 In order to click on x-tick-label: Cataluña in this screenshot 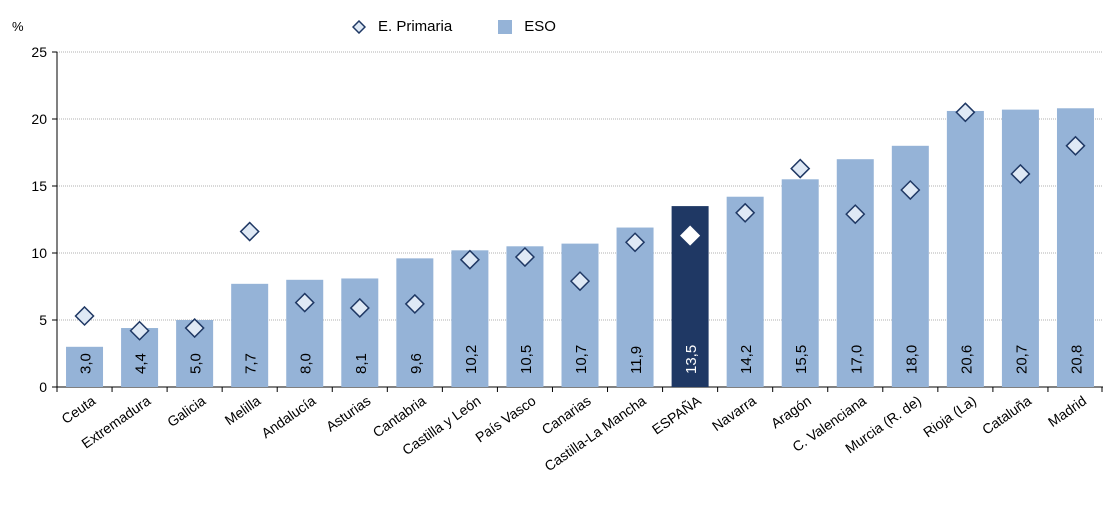, I will do `click(1006, 414)`.